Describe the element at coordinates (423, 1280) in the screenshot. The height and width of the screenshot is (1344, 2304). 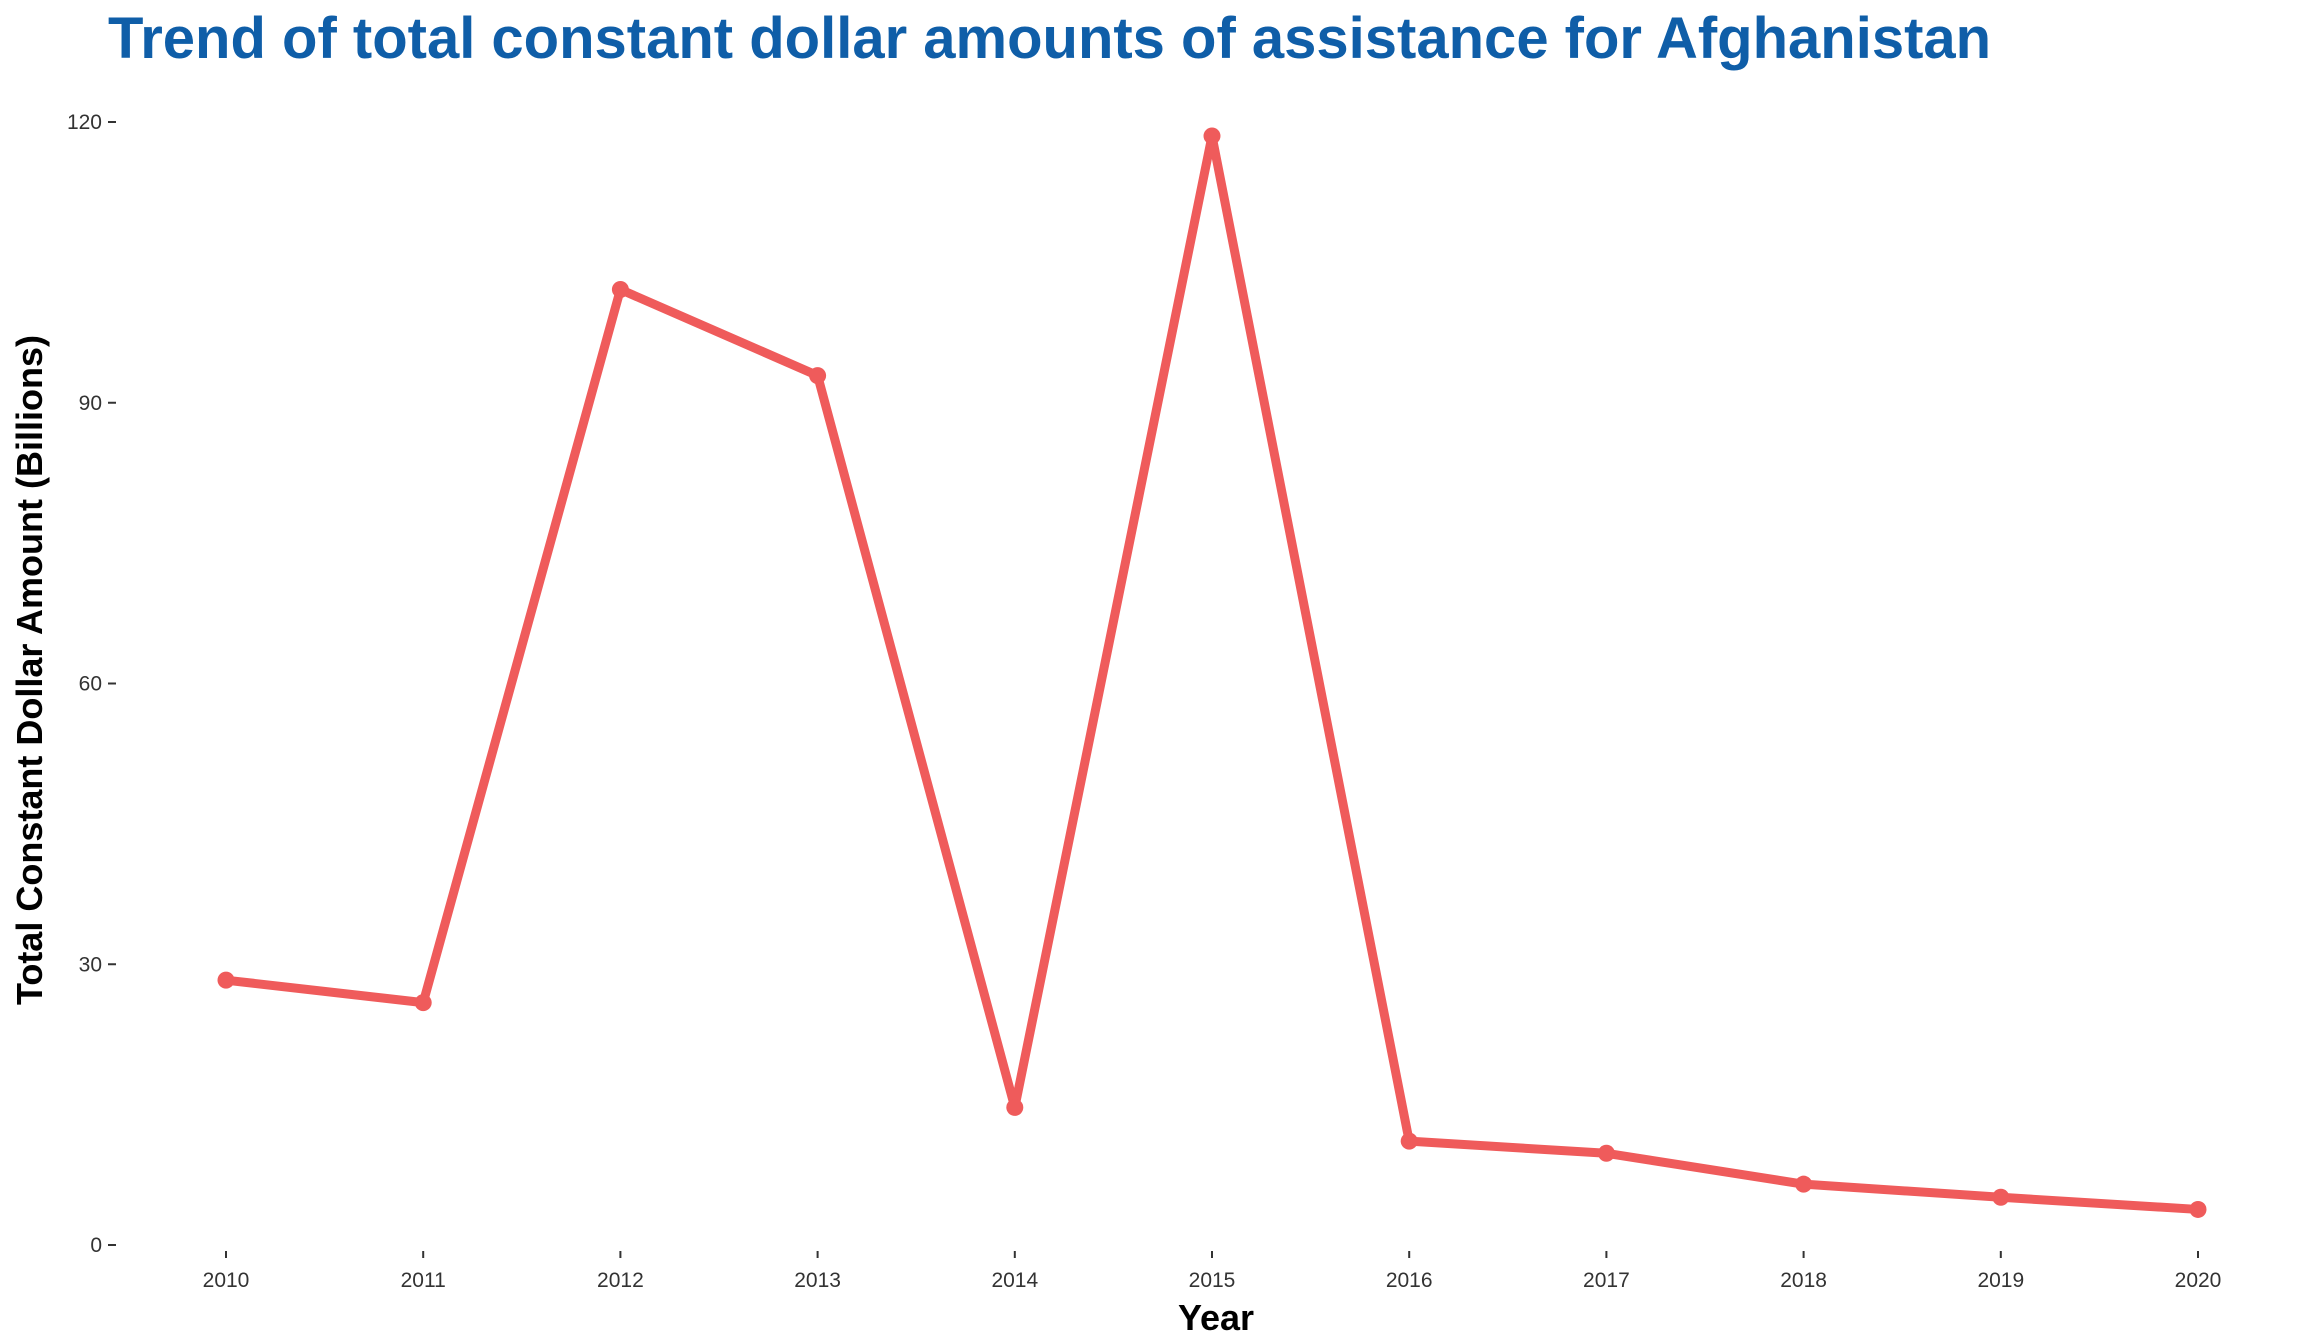
I see `x-tick-label: 2011` at that location.